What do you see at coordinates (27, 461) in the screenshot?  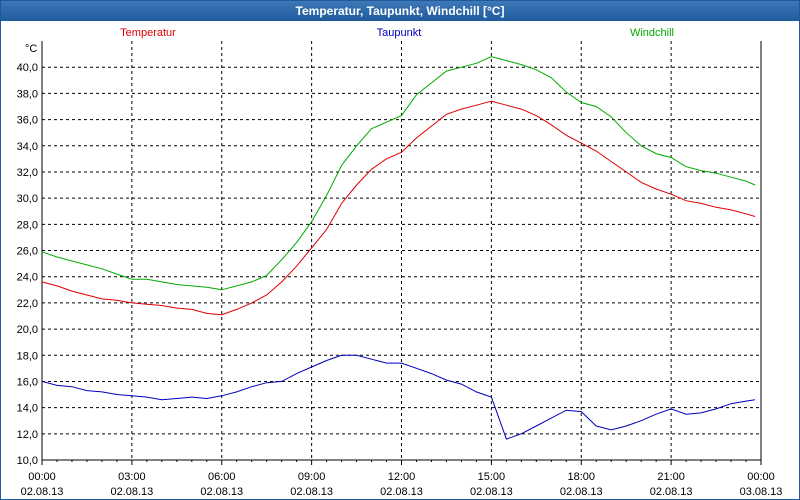 I see `y-tick-label: 10,0` at bounding box center [27, 461].